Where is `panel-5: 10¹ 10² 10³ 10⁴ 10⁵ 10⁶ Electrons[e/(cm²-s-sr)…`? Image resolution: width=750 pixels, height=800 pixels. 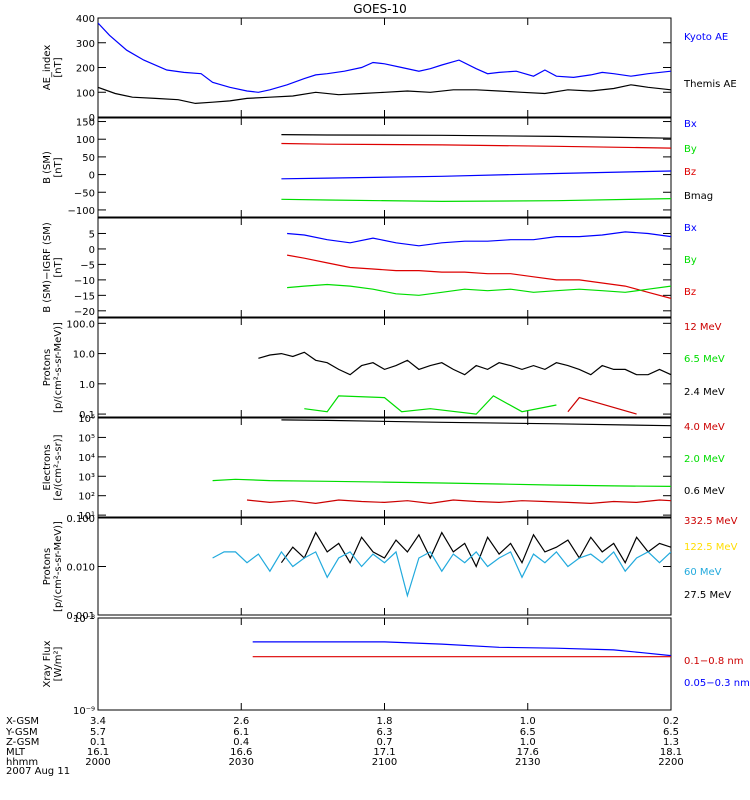 panel-5: 10¹ 10² 10³ 10⁴ 10⁵ 10⁶ Electrons[e/(cm²-s-sr)… is located at coordinates (383, 468).